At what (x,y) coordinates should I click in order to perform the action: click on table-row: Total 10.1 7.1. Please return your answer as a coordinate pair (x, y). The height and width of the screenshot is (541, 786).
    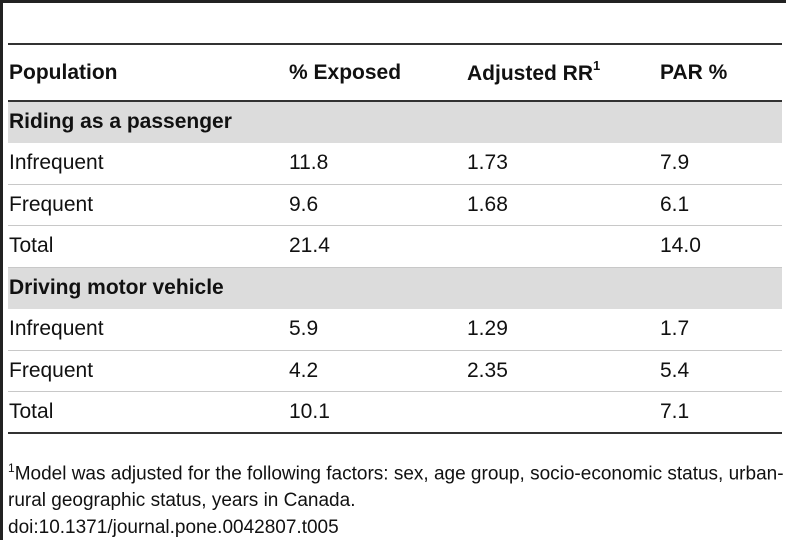
    Looking at the image, I should click on (395, 412).